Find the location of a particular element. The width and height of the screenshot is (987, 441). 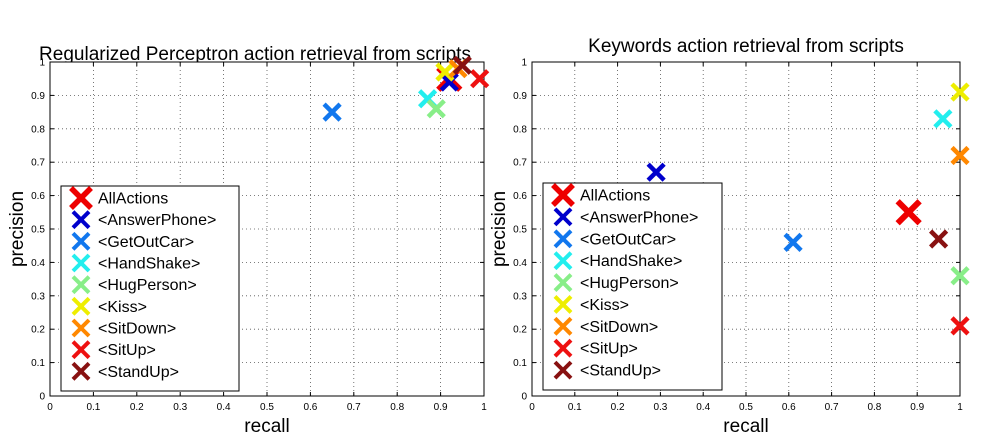

x-tick-label: 0.3 is located at coordinates (660, 407).